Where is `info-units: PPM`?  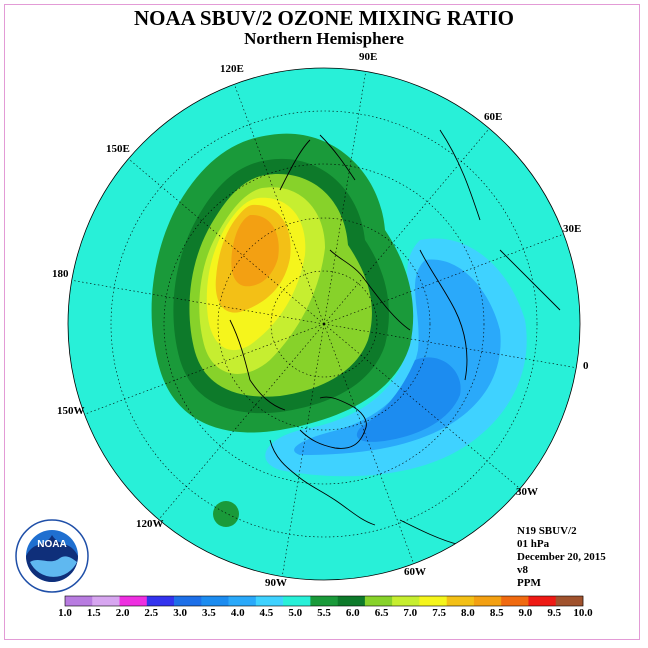
info-units: PPM is located at coordinates (529, 583).